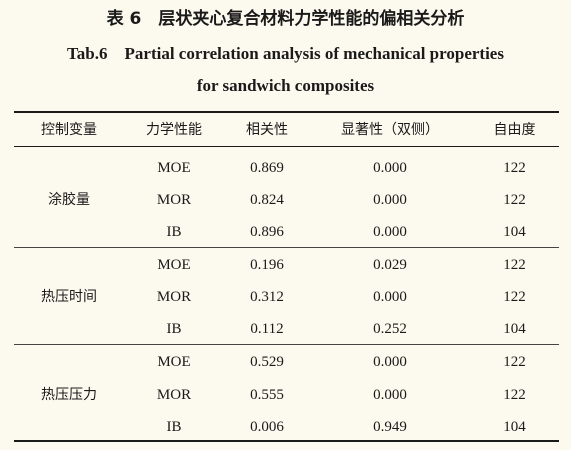 Image resolution: width=571 pixels, height=450 pixels. Describe the element at coordinates (390, 130) in the screenshot. I see `header-significance: 显著性（双侧）` at that location.